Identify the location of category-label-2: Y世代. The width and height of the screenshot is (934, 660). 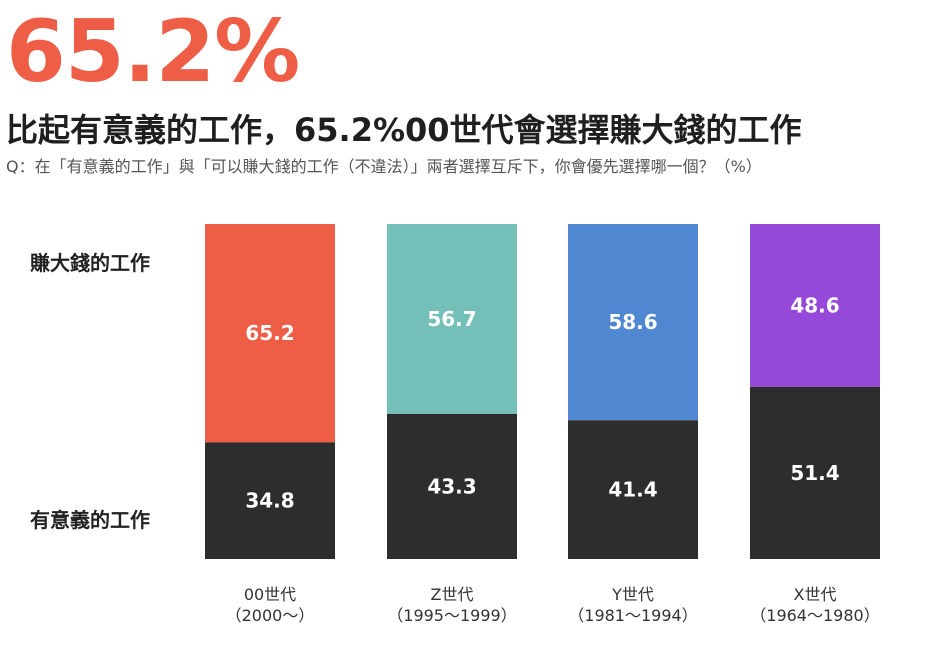
(632, 594).